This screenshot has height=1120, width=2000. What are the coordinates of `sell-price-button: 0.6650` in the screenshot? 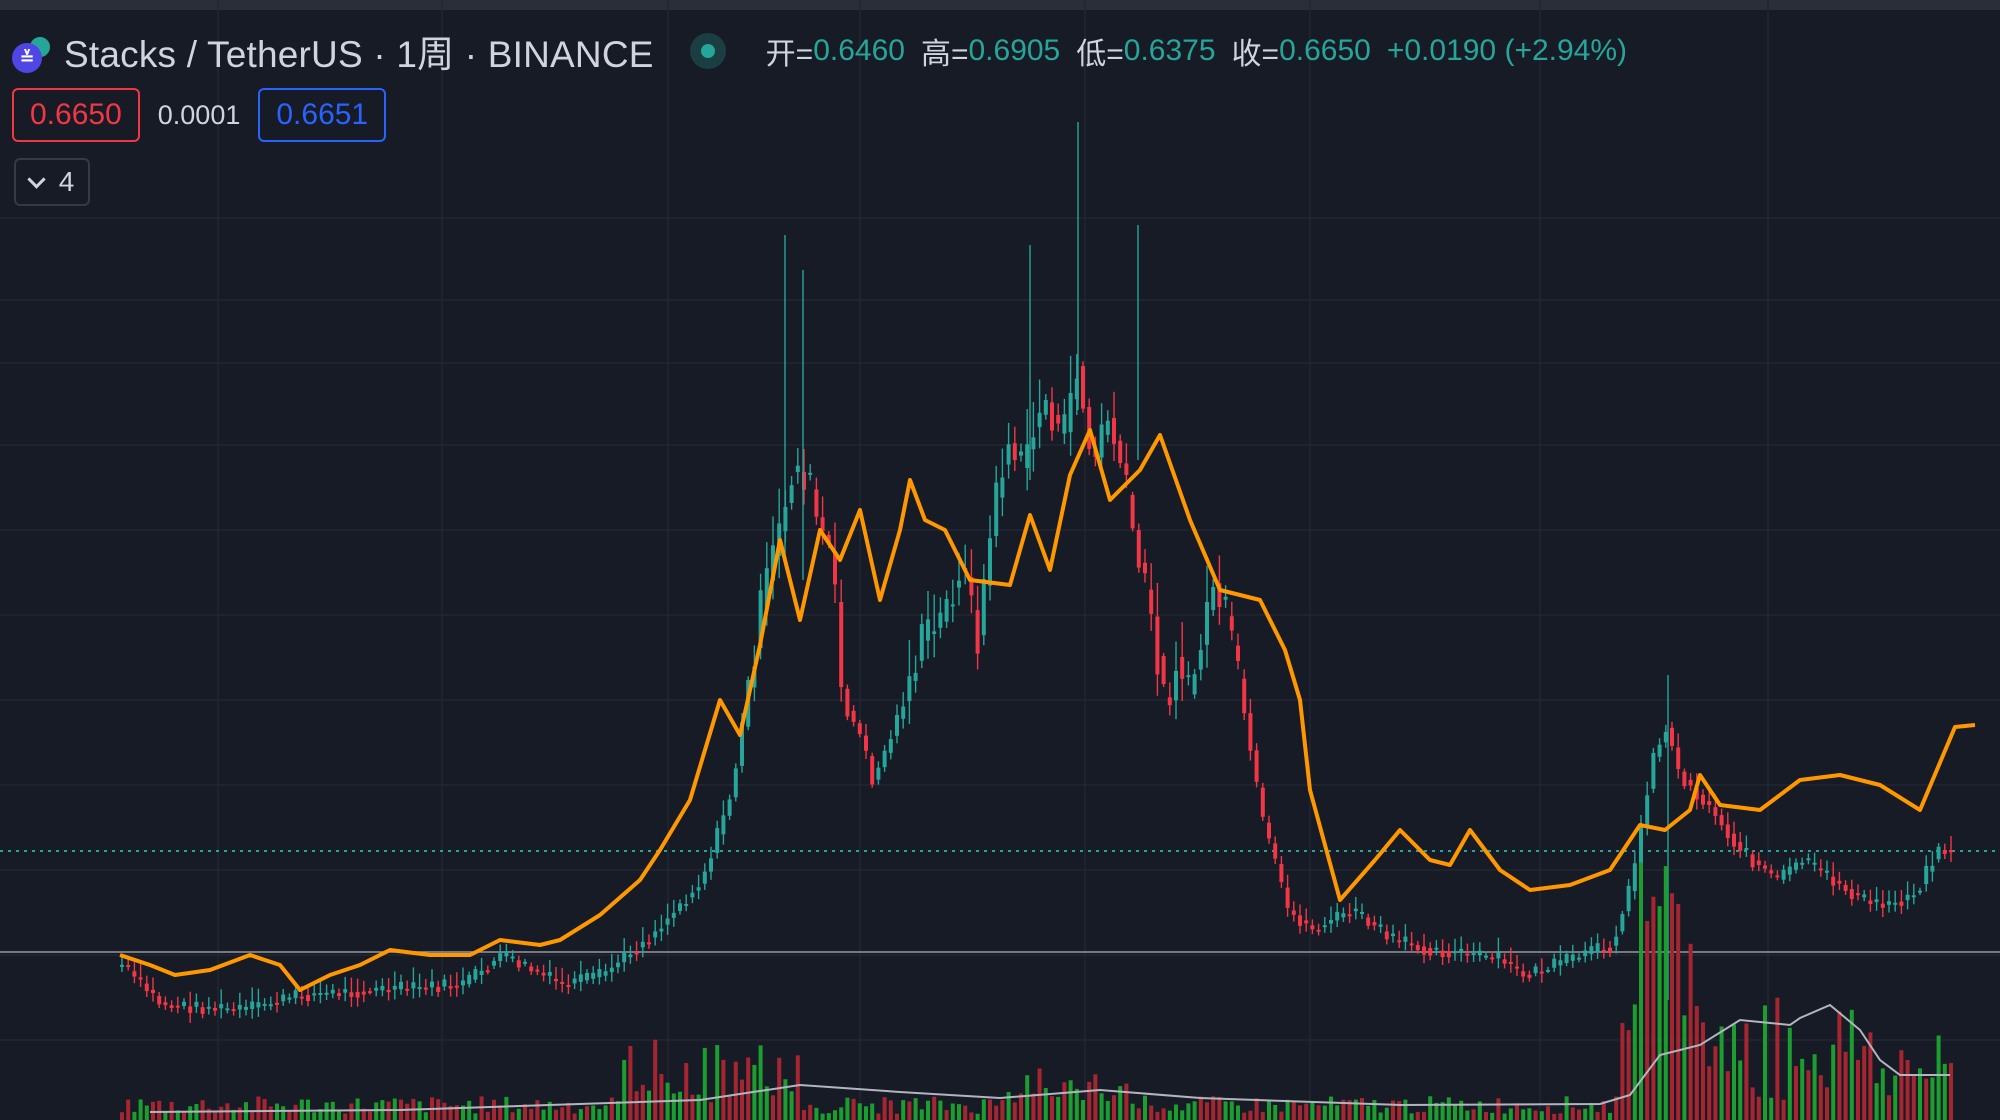 It's located at (76, 115).